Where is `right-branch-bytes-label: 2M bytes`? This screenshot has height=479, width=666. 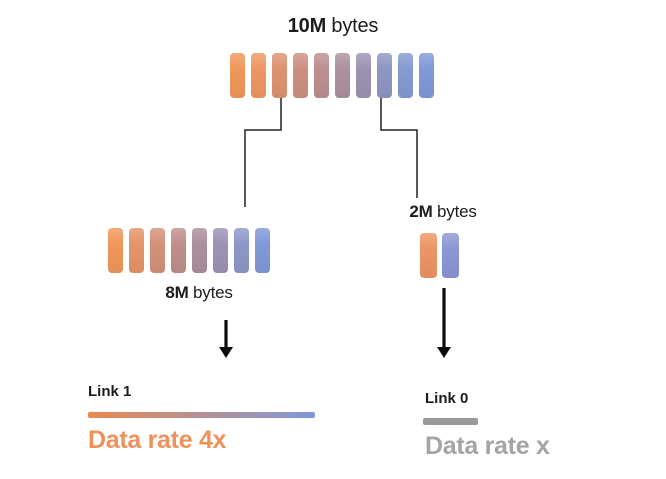 right-branch-bytes-label: 2M bytes is located at coordinates (443, 212).